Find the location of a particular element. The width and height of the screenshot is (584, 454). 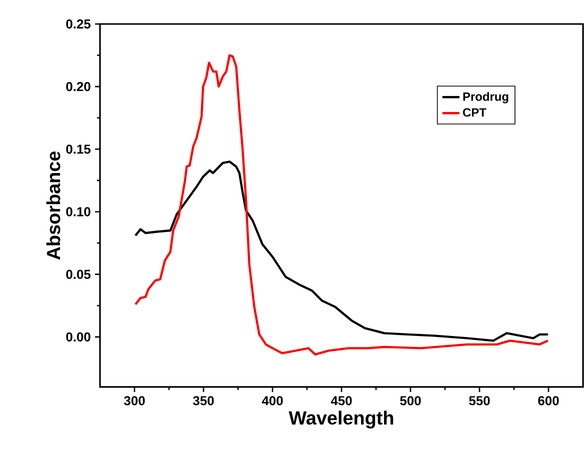

x-tick-label: 600 is located at coordinates (548, 401).